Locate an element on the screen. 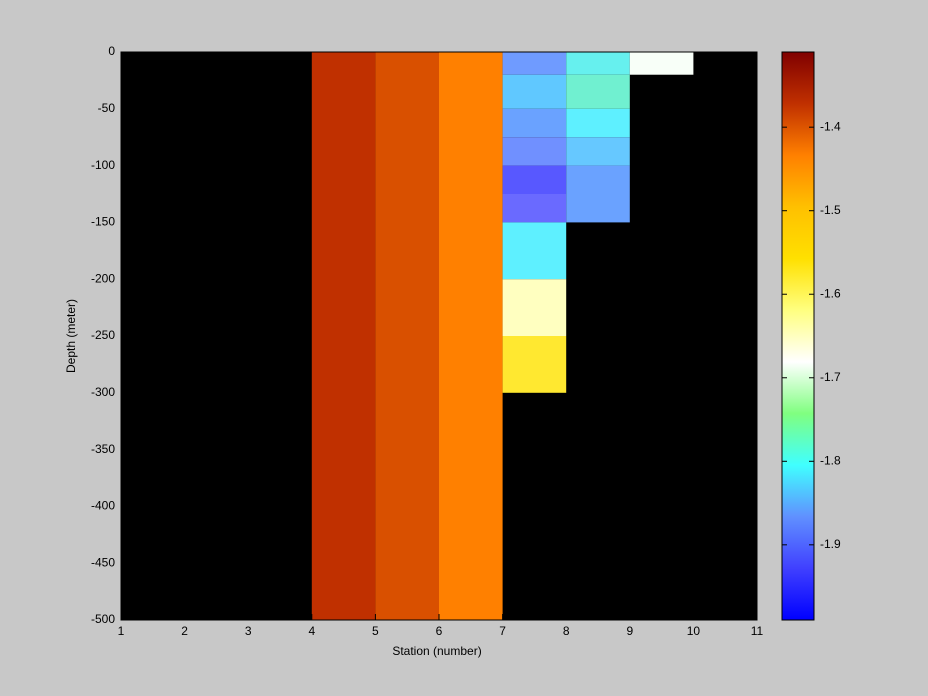 Image resolution: width=928 pixels, height=696 pixels. y-tick-label: -500 is located at coordinates (103, 619).